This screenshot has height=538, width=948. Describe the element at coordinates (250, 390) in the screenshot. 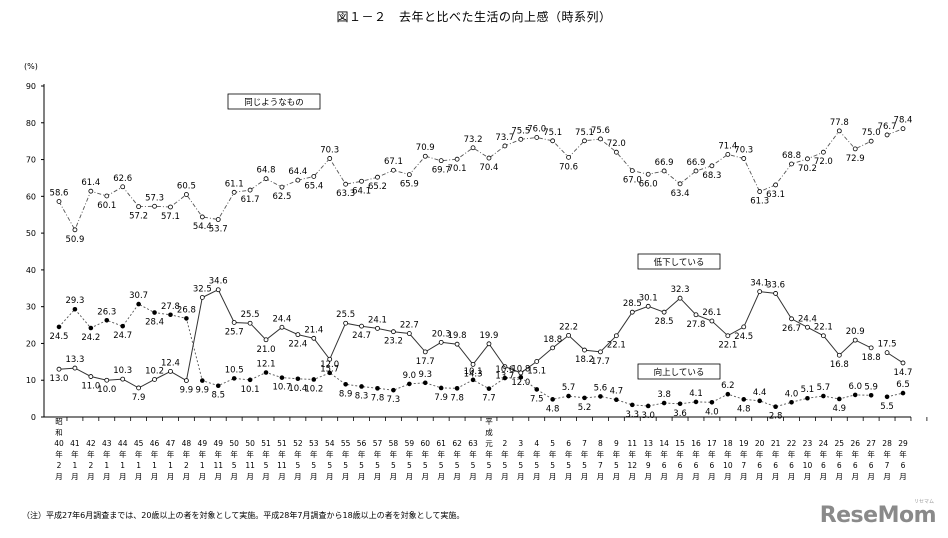

I see `data-label: 10.1` at that location.